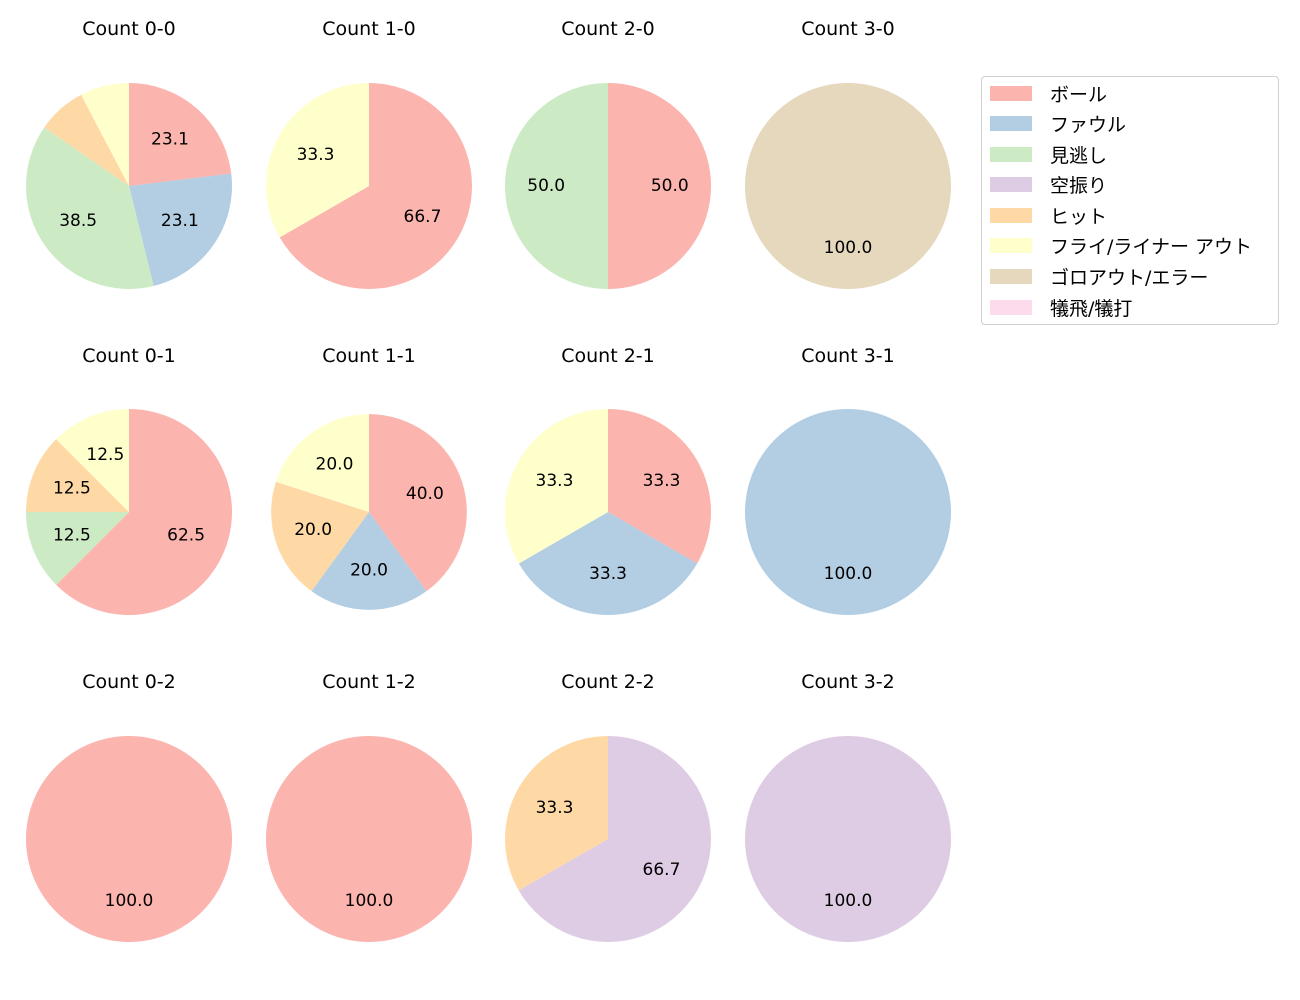 The height and width of the screenshot is (1000, 1300). I want to click on legend-label: ゴロアウト/エラー, so click(1129, 277).